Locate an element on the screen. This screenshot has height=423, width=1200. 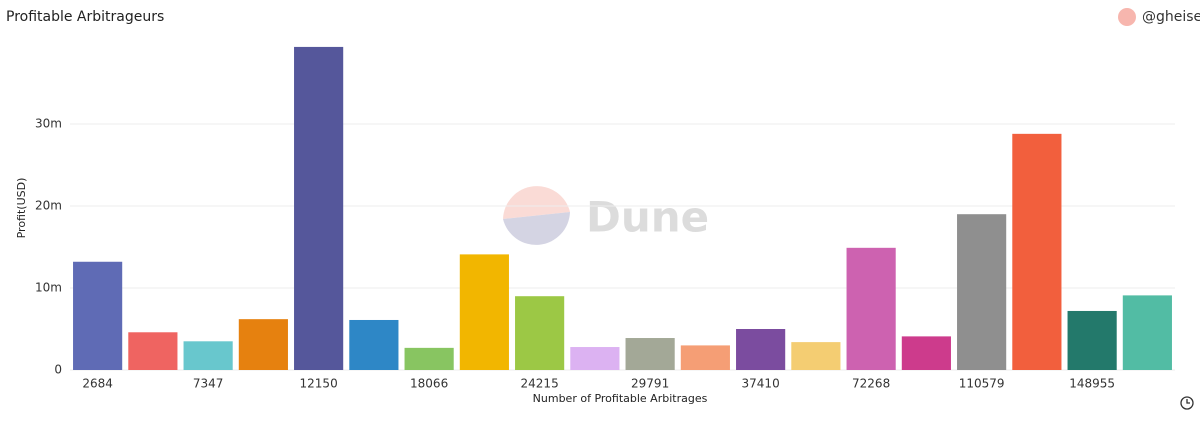
y-tick-label: 20m is located at coordinates (48, 206).